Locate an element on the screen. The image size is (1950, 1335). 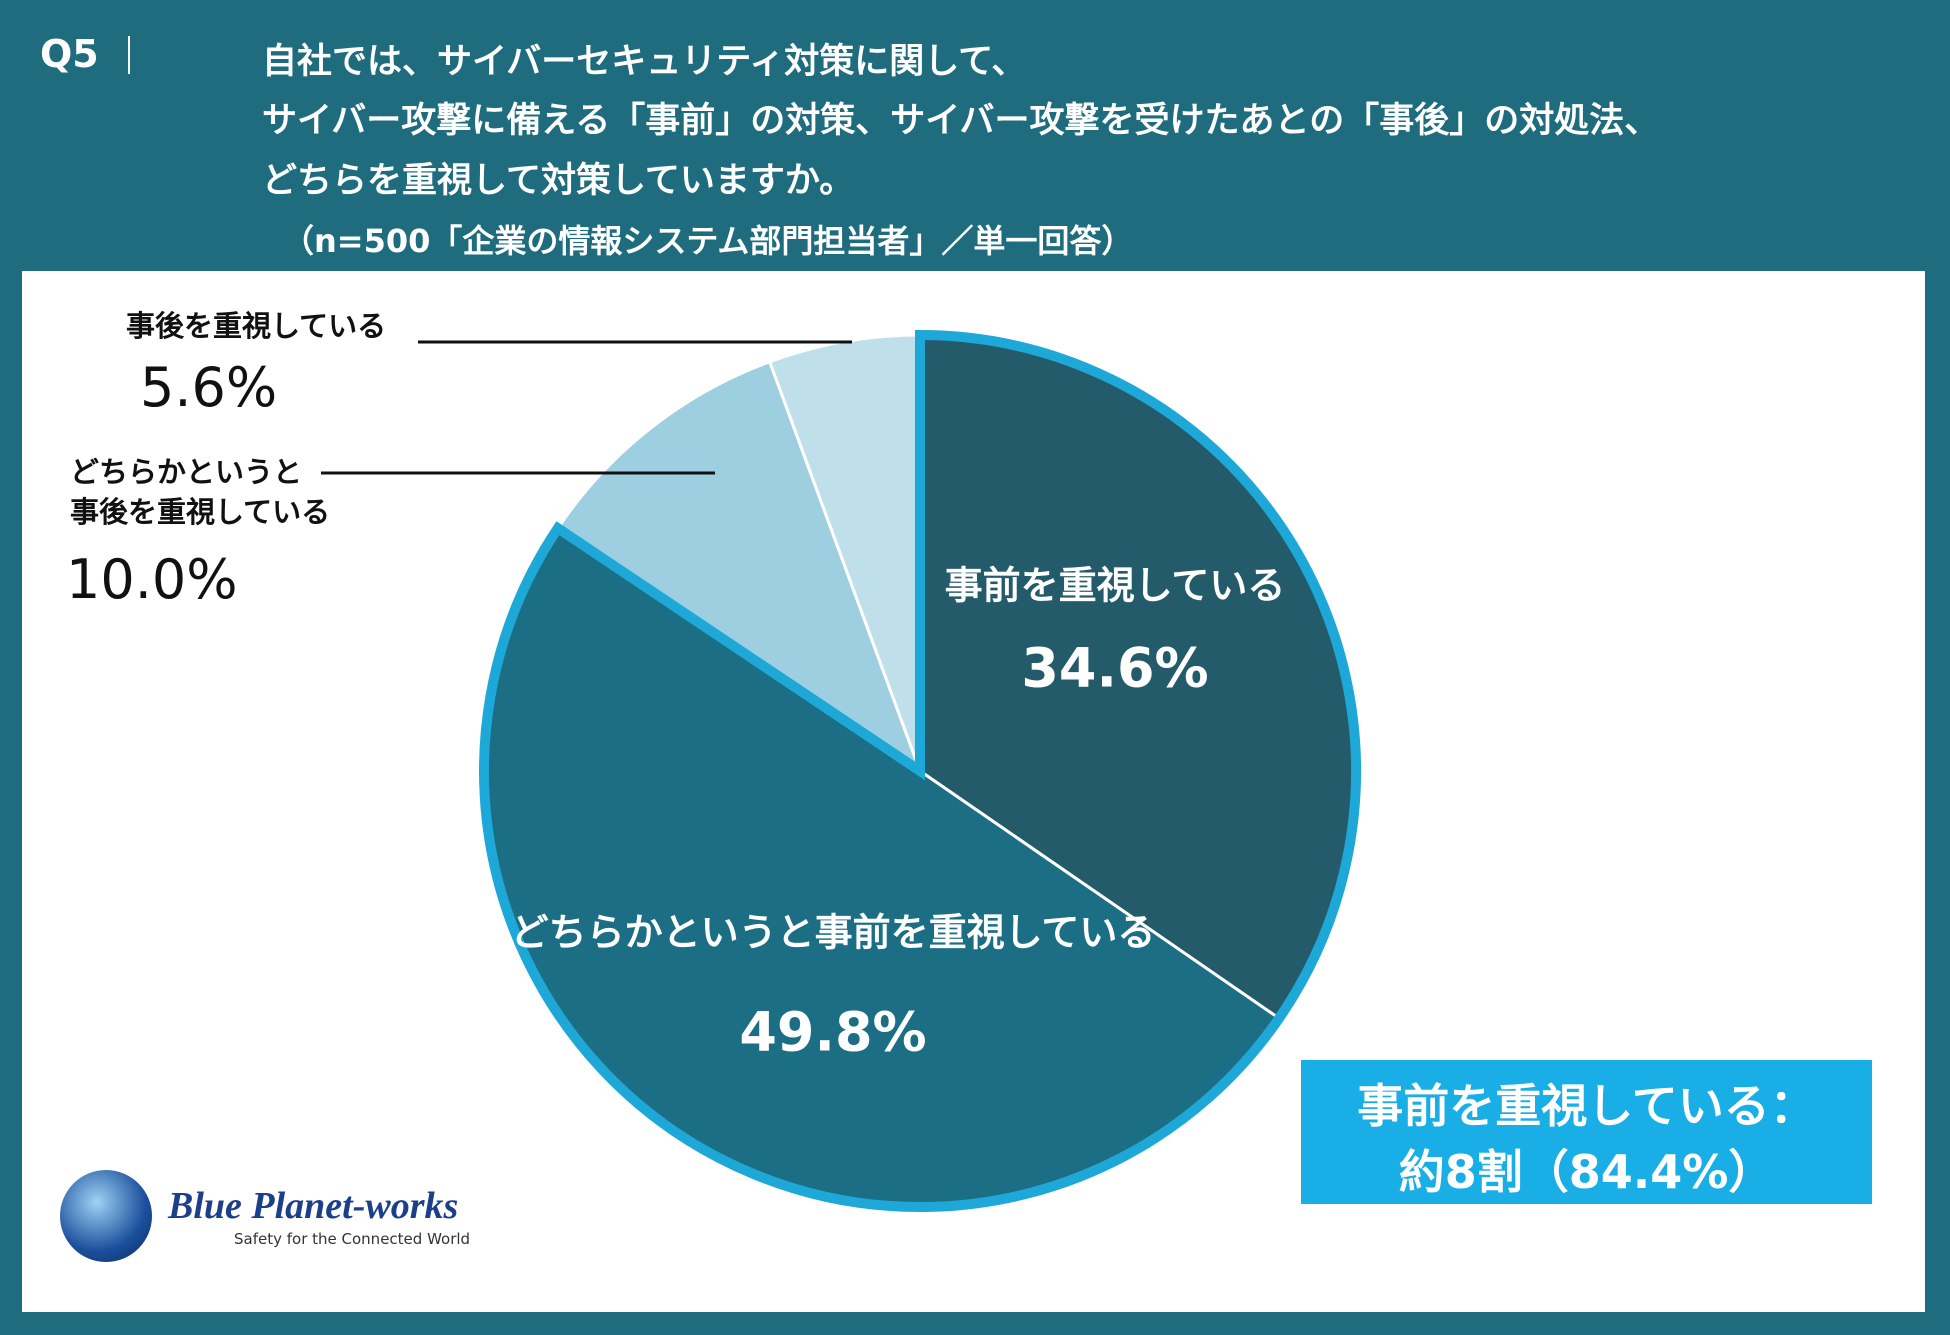
callout-text: 約8割（84.4%） is located at coordinates (1586, 1172).